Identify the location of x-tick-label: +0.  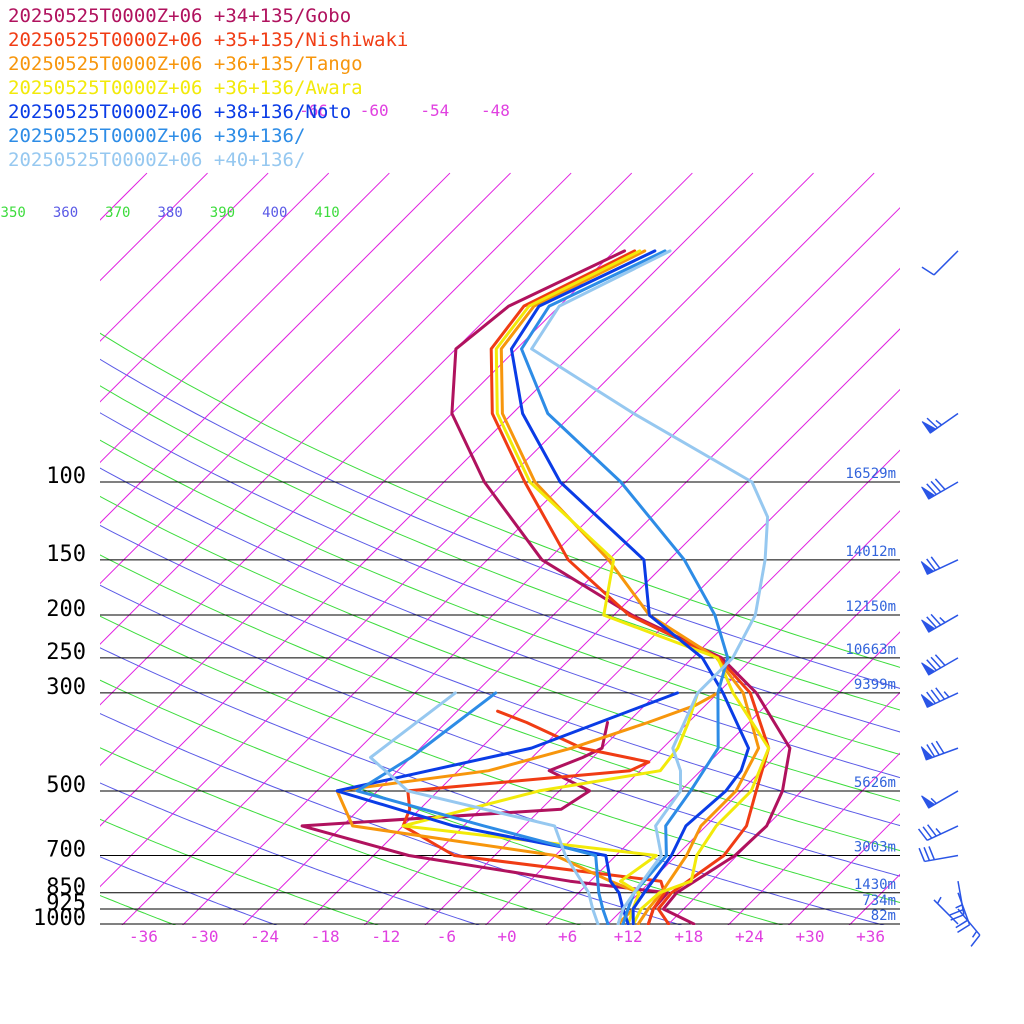
(506, 936).